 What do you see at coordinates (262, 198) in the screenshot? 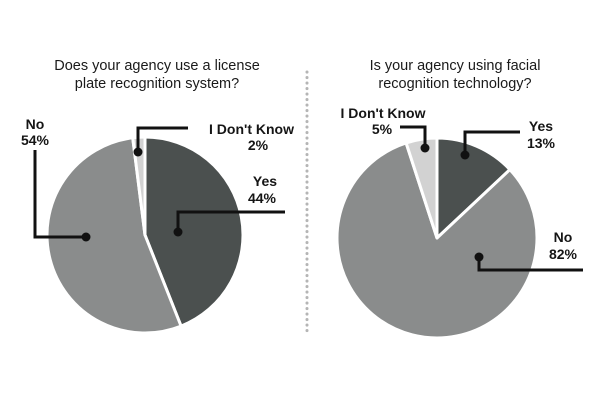
I see `value-yes: 44%` at bounding box center [262, 198].